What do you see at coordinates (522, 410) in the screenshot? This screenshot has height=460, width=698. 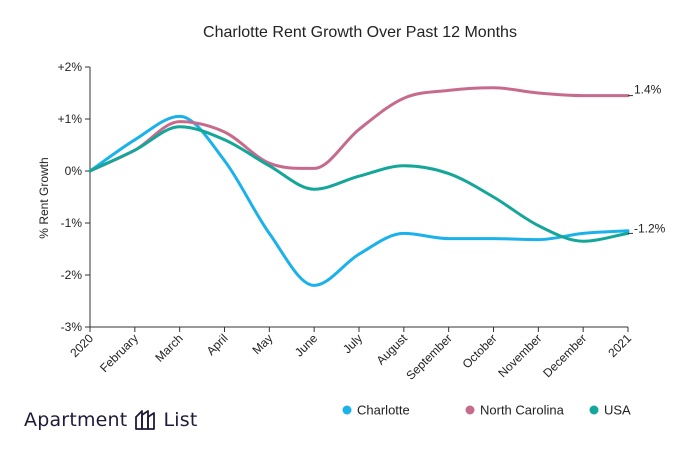 I see `legend-label-north-carolina: North Carolina` at bounding box center [522, 410].